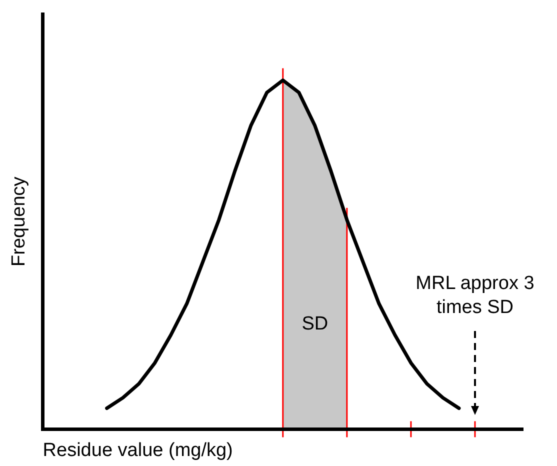 The image size is (557, 466). Describe the element at coordinates (315, 324) in the screenshot. I see `annotation: SD` at that location.